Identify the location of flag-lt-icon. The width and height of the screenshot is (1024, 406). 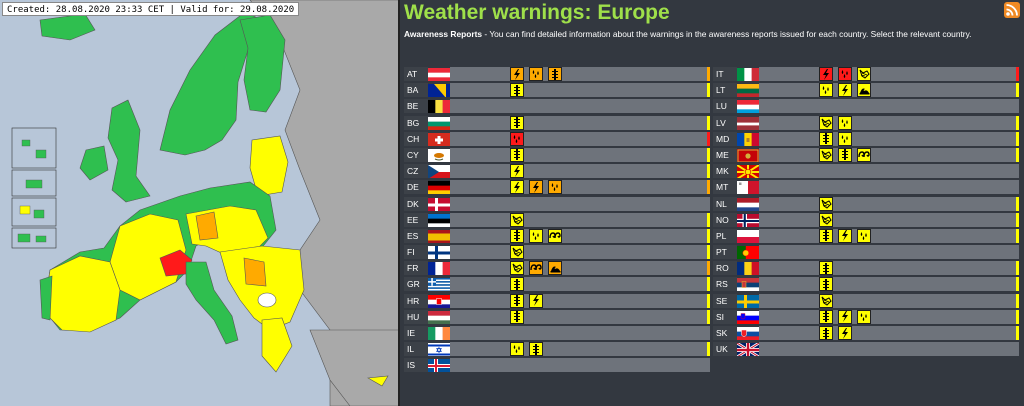
(748, 90).